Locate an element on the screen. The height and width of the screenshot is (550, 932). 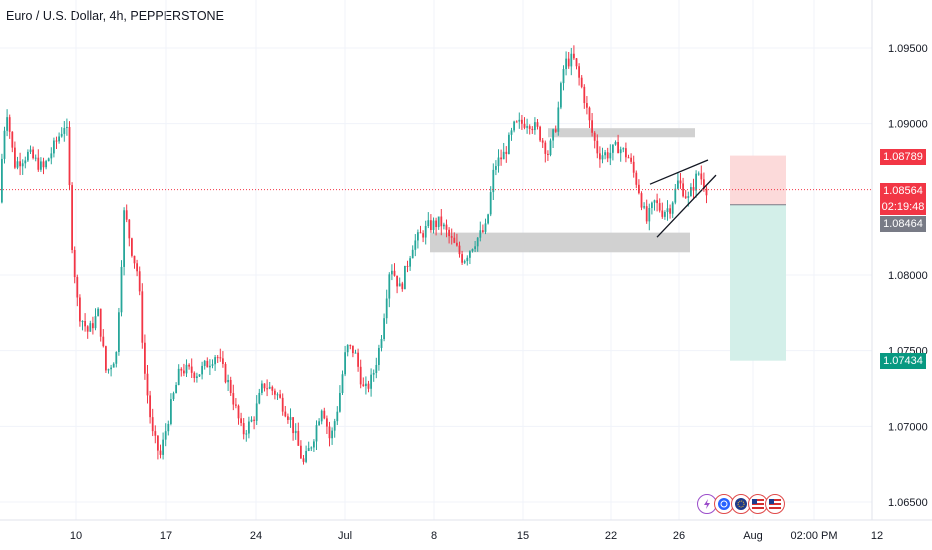
time-tick-label: 02:00 PM is located at coordinates (813, 536).